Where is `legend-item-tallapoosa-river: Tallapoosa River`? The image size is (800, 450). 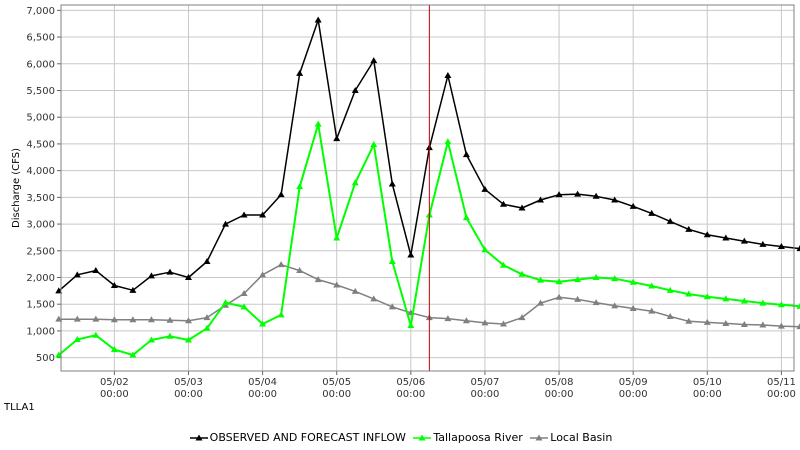 legend-item-tallapoosa-river: Tallapoosa River is located at coordinates (467, 437).